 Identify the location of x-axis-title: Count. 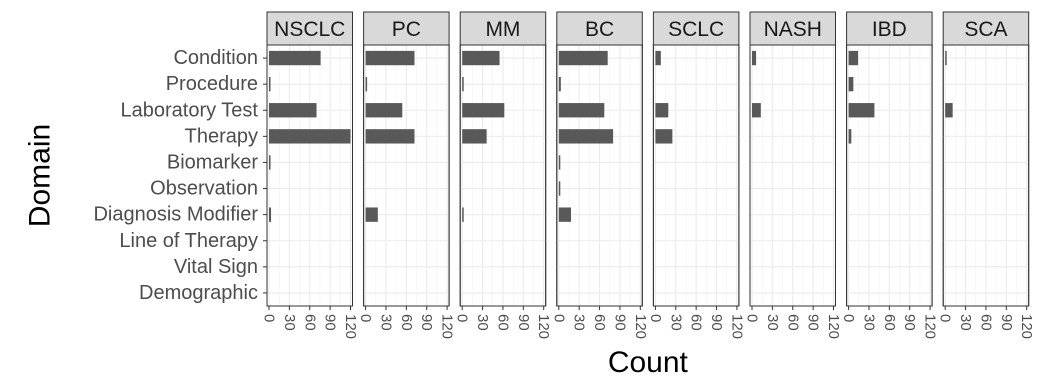
(648, 362).